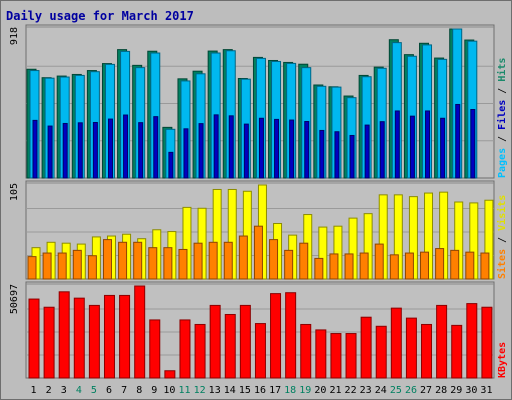 The image size is (512, 400). I want to click on x-tick-label-day-15: 15, so click(245, 390).